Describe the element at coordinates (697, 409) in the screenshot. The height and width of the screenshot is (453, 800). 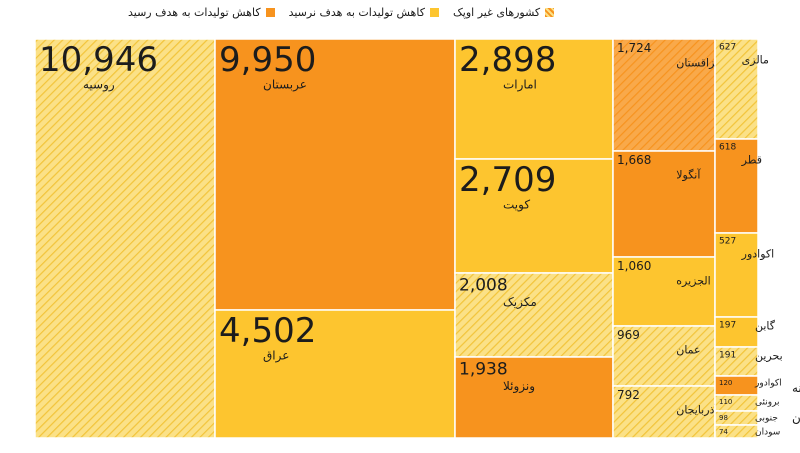
I see `cell-name-label: آذربایجان` at that location.